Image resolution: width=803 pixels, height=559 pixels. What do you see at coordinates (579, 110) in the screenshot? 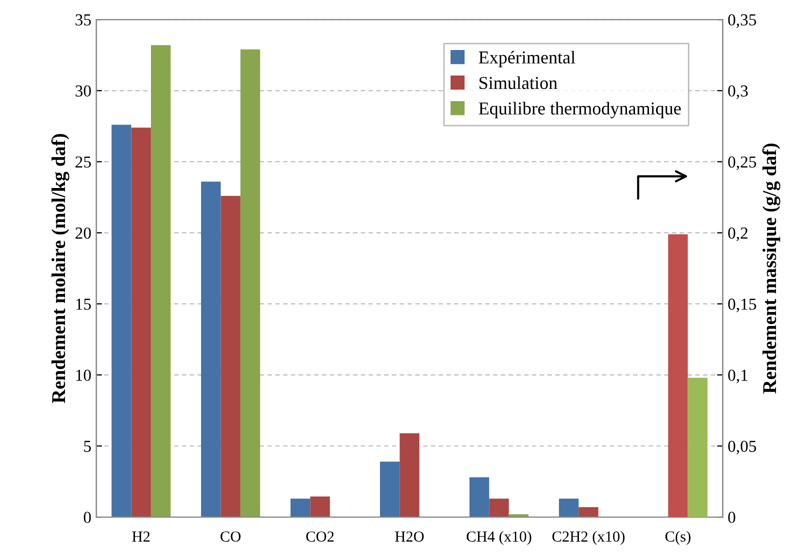
I see `legend-label: Equilibre thermodynamique` at bounding box center [579, 110].